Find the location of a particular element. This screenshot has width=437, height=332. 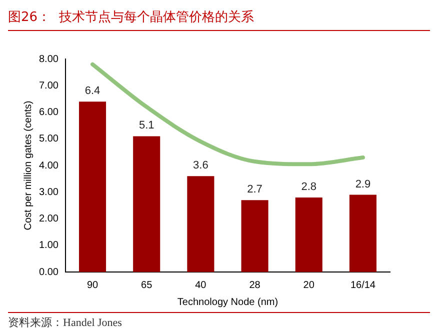

x-tick-label: 20 is located at coordinates (309, 285).